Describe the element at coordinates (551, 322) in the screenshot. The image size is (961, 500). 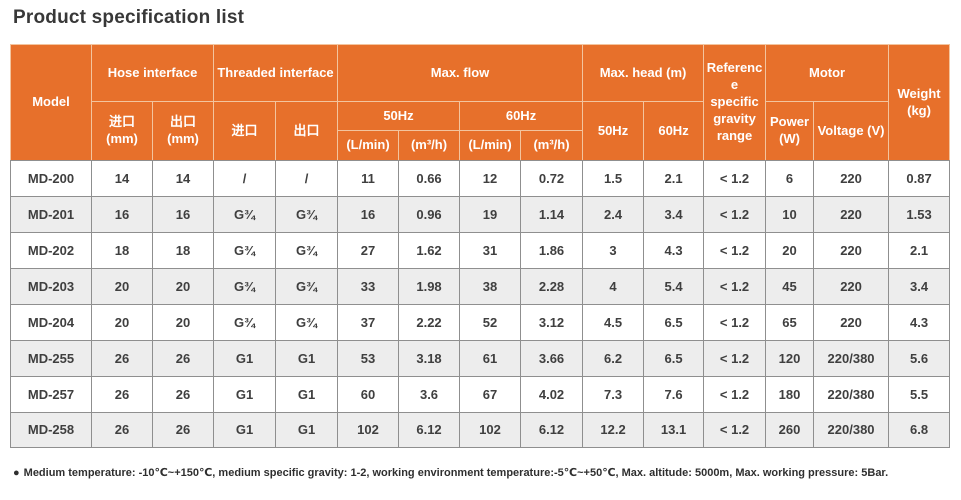
I see `value-cell: 3.12` at that location.